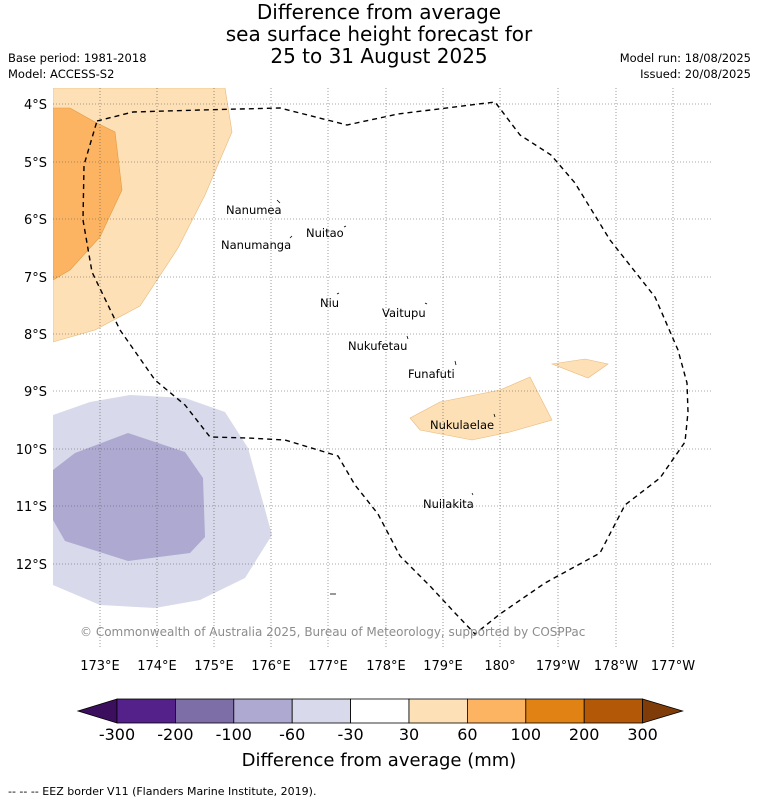  Describe the element at coordinates (579, 368) in the screenshot. I see `anomaly-30-60-east` at that location.